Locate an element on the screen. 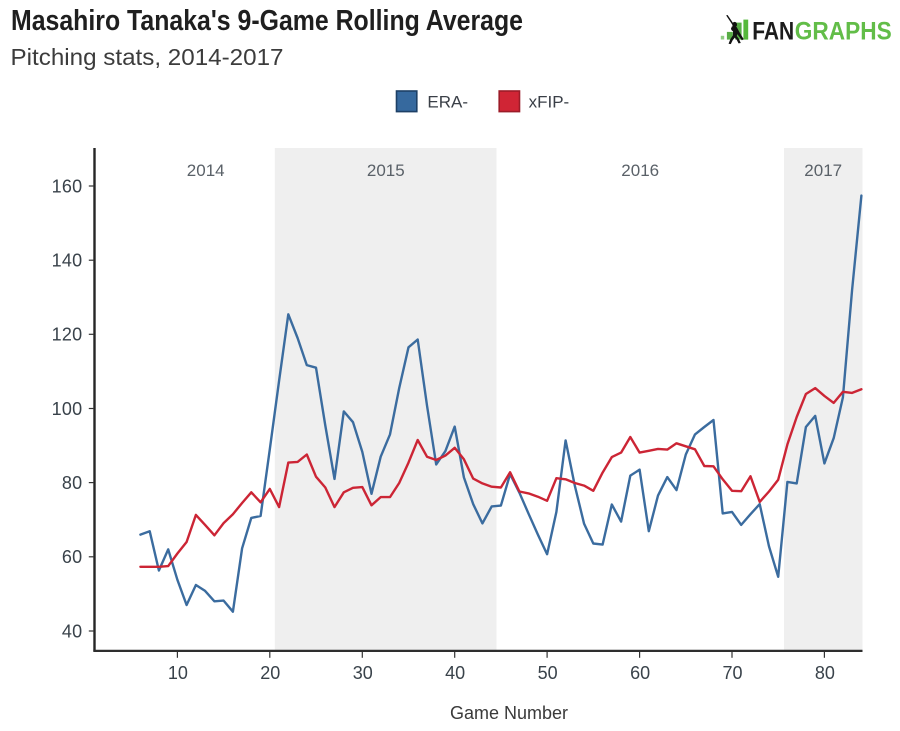  svg-text: 10 is located at coordinates (178, 673).